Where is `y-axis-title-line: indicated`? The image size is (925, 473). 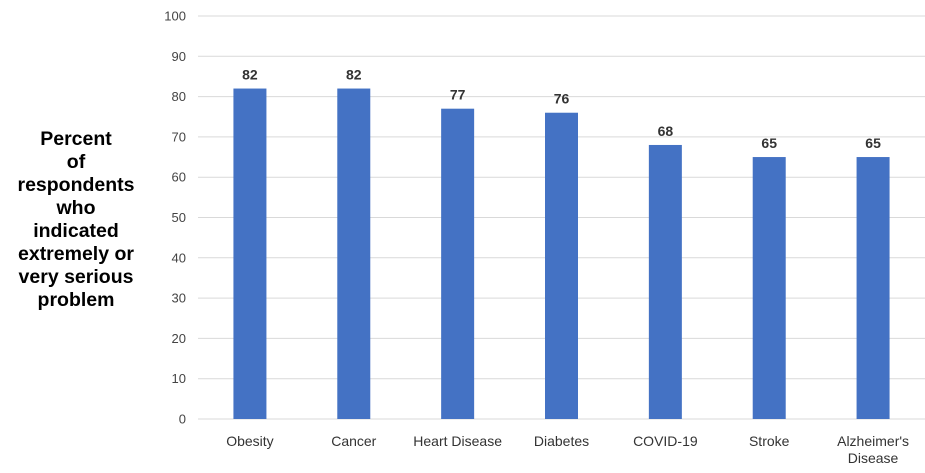
y-axis-title-line: indicated is located at coordinates (76, 231).